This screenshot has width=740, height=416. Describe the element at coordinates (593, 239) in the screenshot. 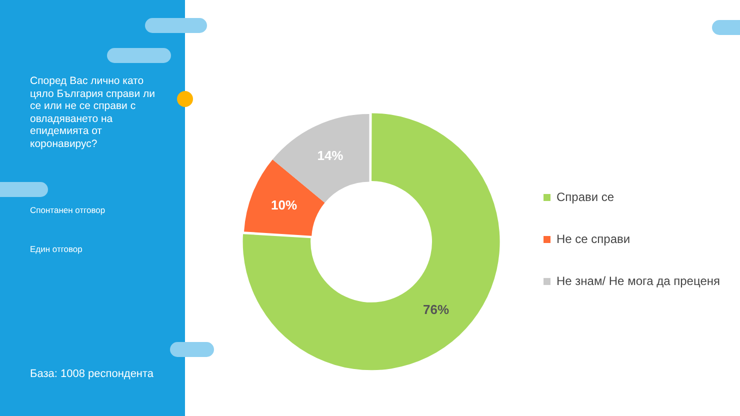

I see `legend-label: Не се справи` at that location.